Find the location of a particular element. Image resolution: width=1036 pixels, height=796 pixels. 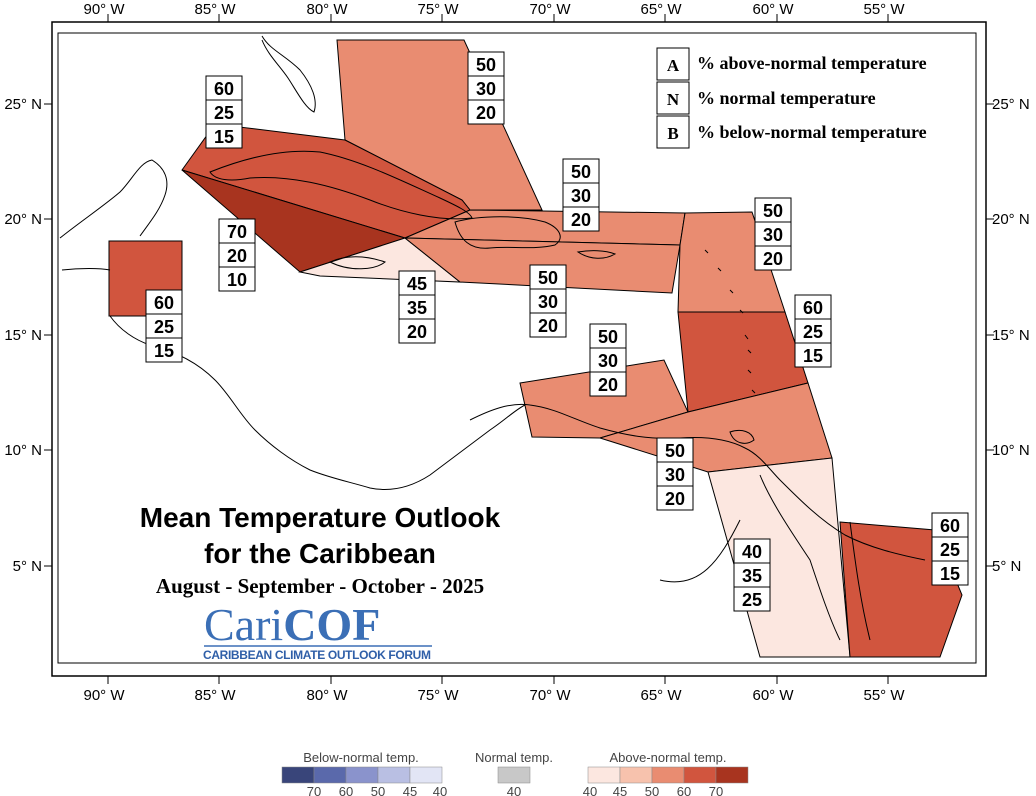

prob-box-leeward: 50 30 20 is located at coordinates (773, 234).